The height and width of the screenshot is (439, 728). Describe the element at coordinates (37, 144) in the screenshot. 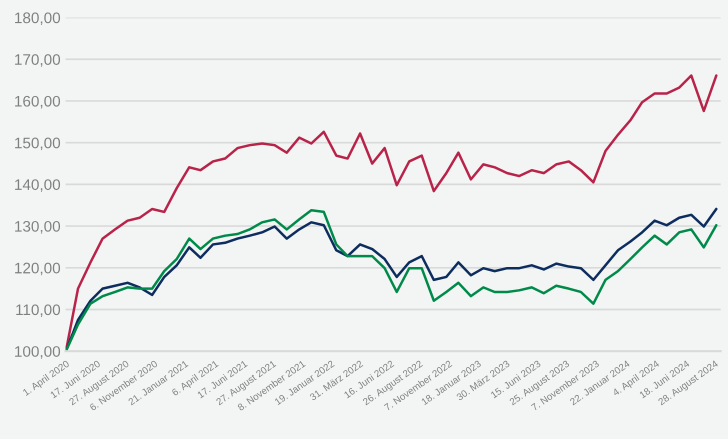

I see `y-tick-label: 150,00` at that location.